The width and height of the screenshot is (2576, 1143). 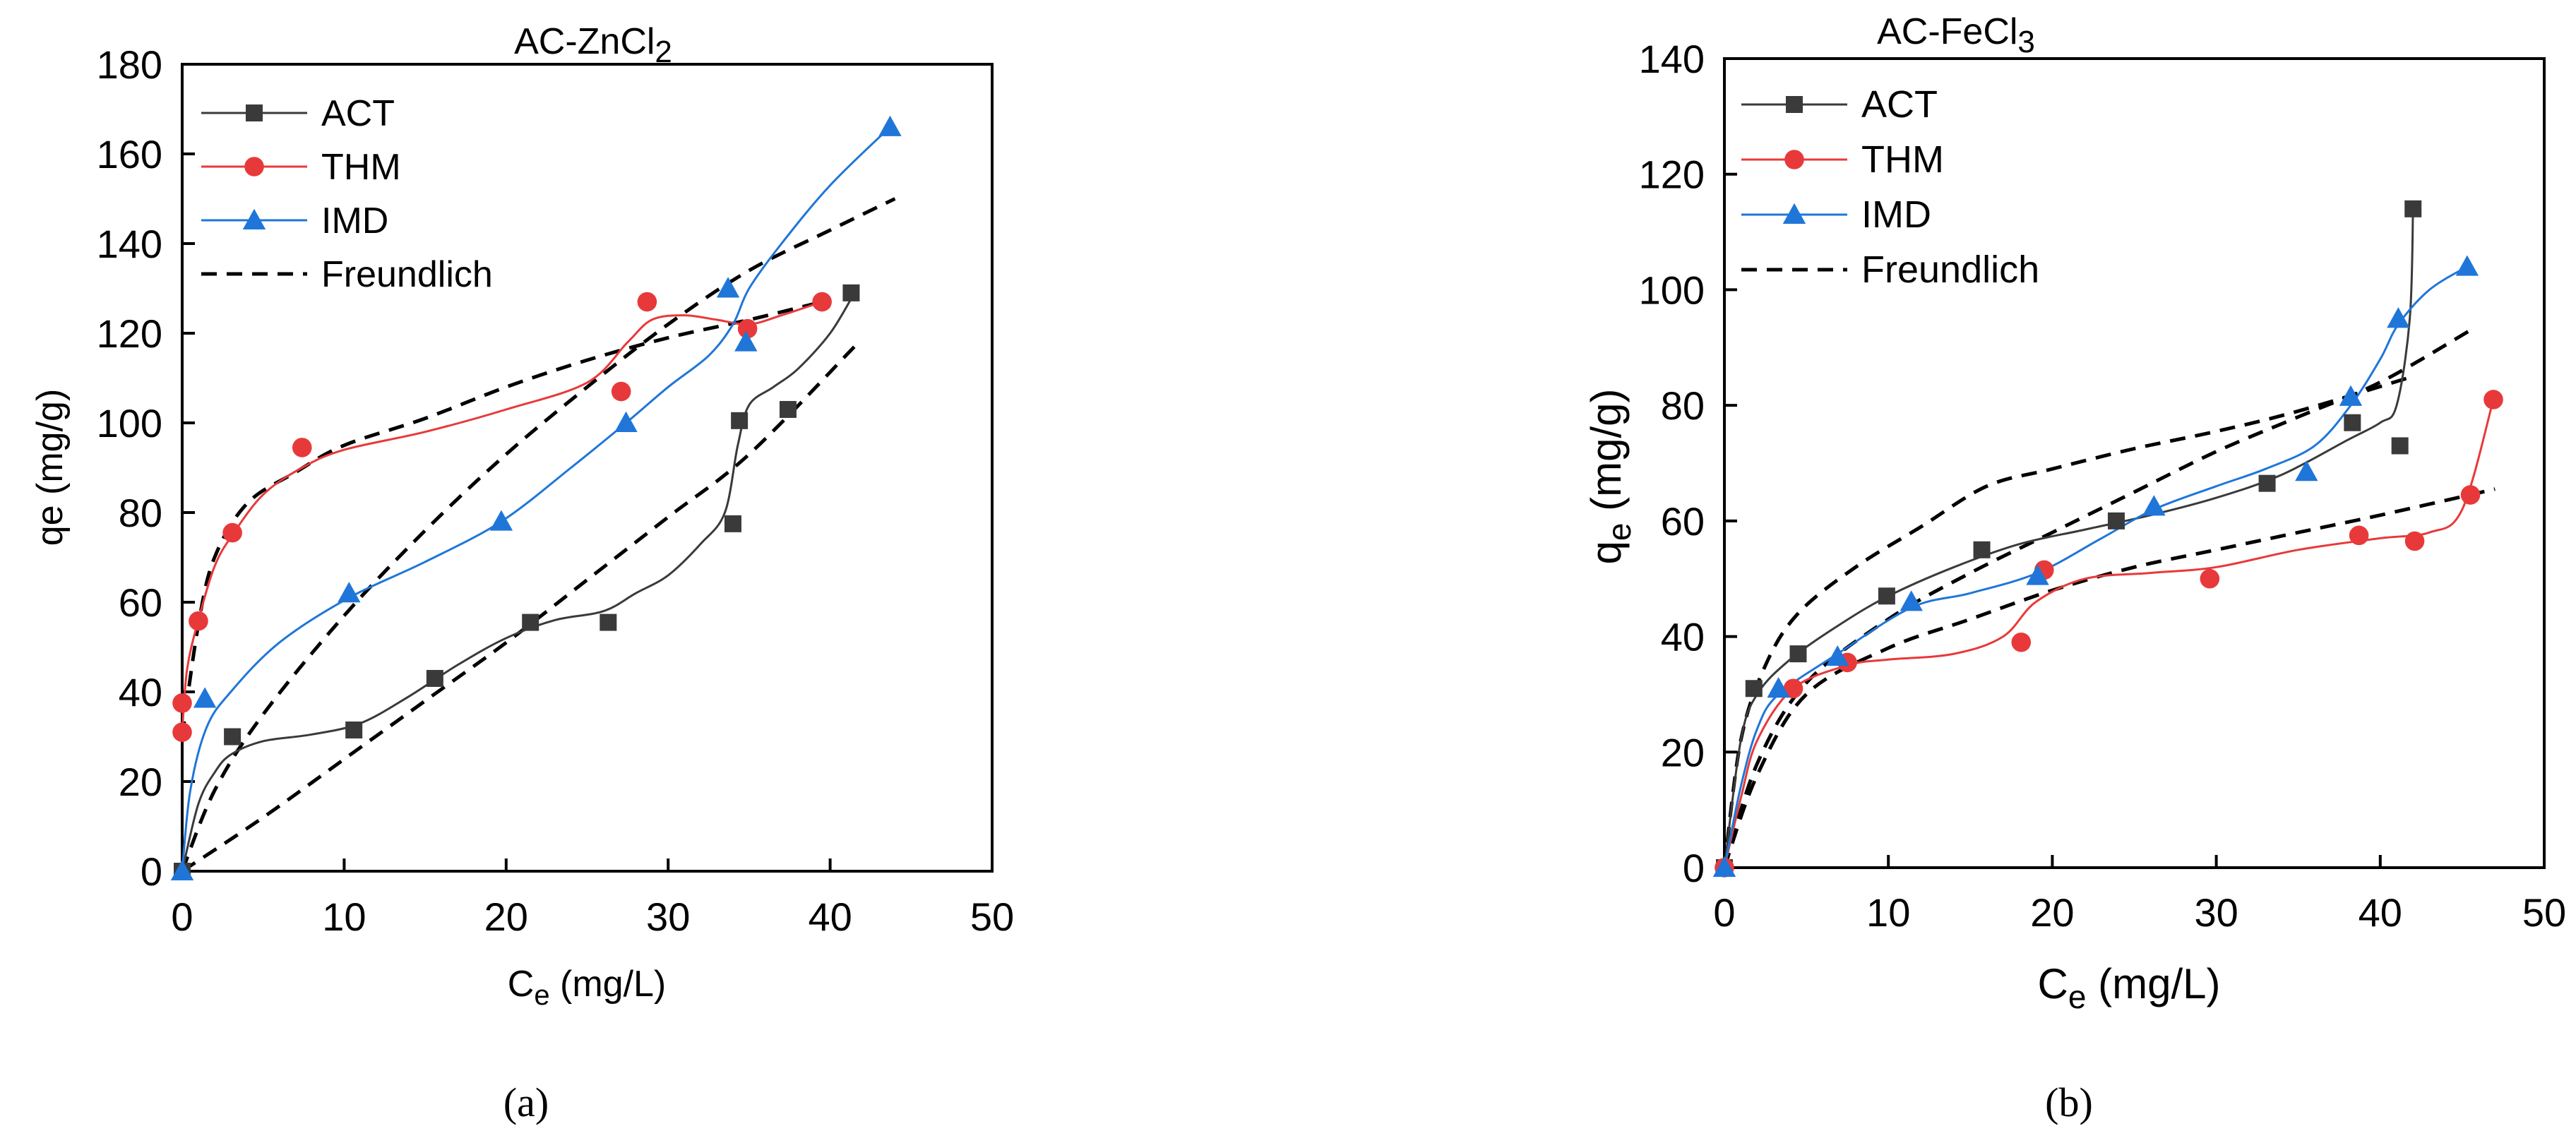 What do you see at coordinates (1724, 912) in the screenshot?
I see `x-tick-label: 0` at bounding box center [1724, 912].